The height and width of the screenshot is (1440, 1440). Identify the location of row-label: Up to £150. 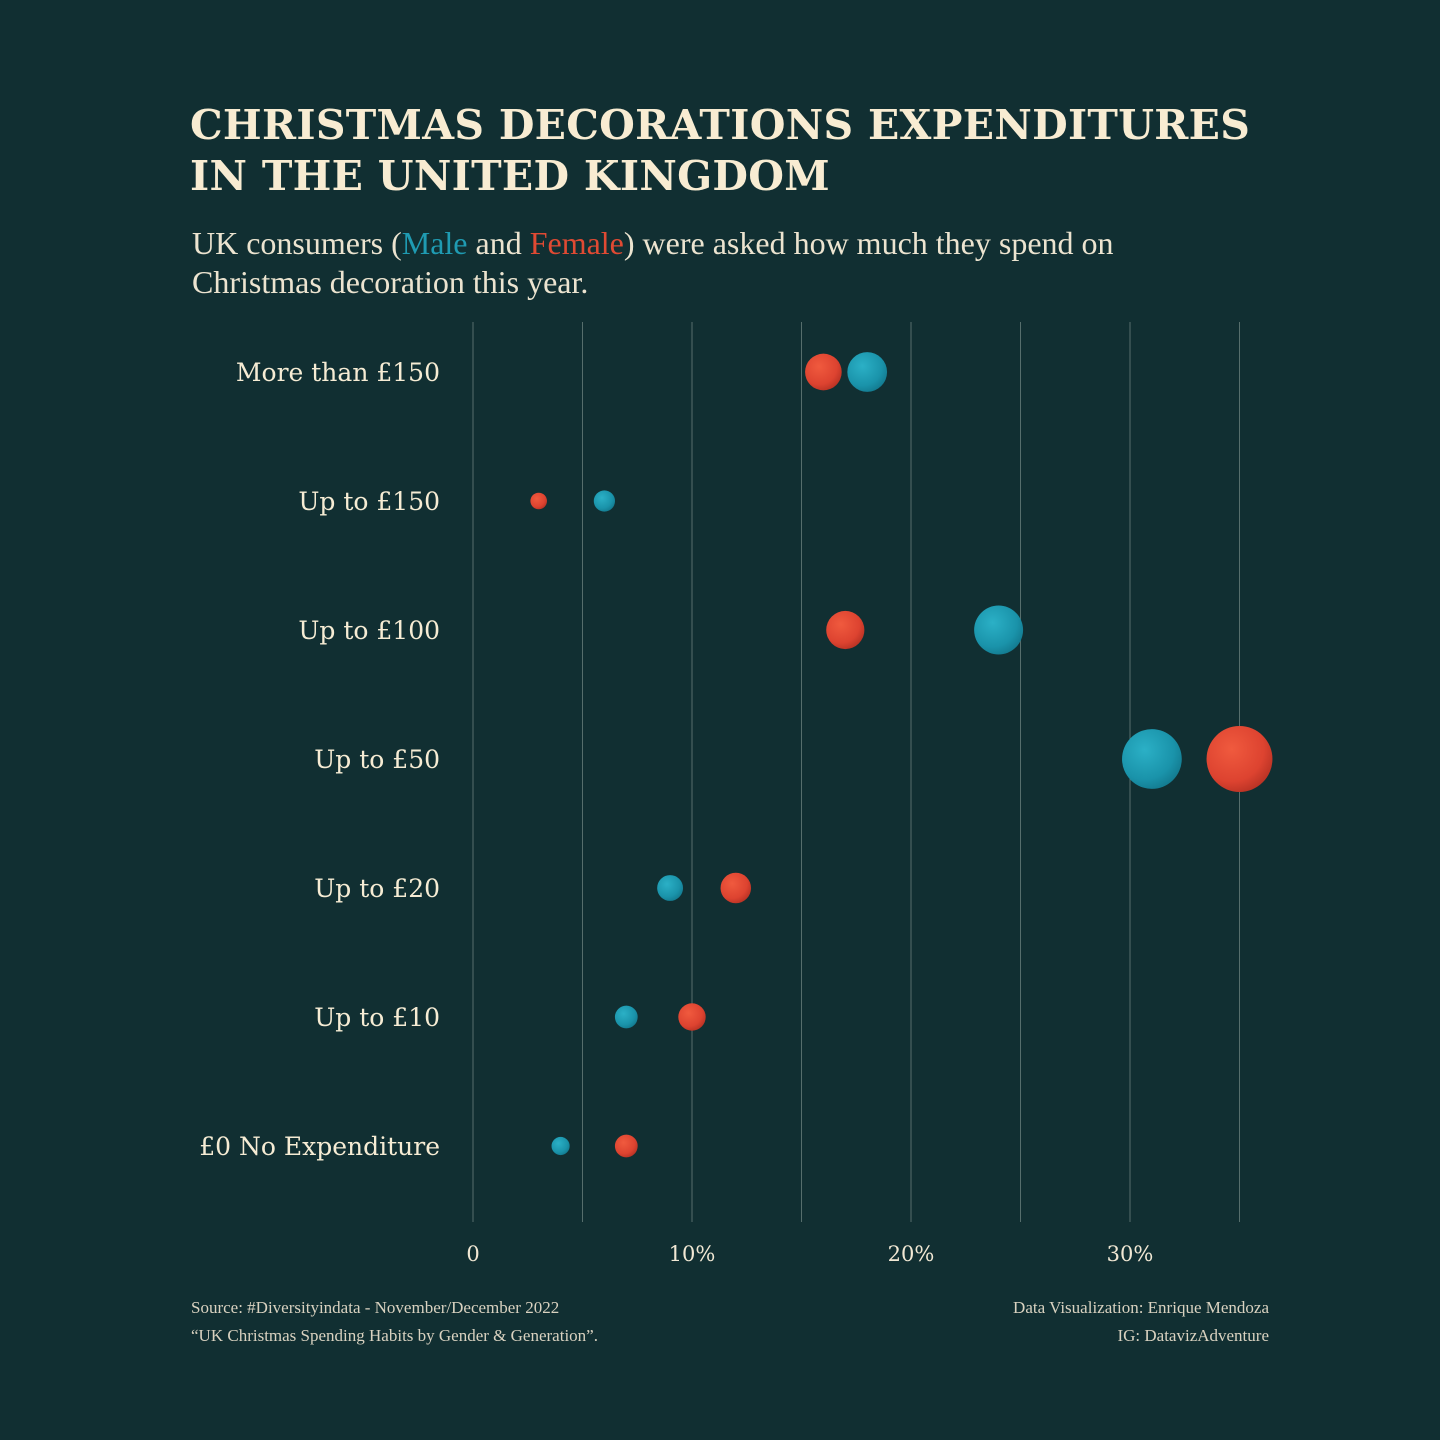
(369, 501).